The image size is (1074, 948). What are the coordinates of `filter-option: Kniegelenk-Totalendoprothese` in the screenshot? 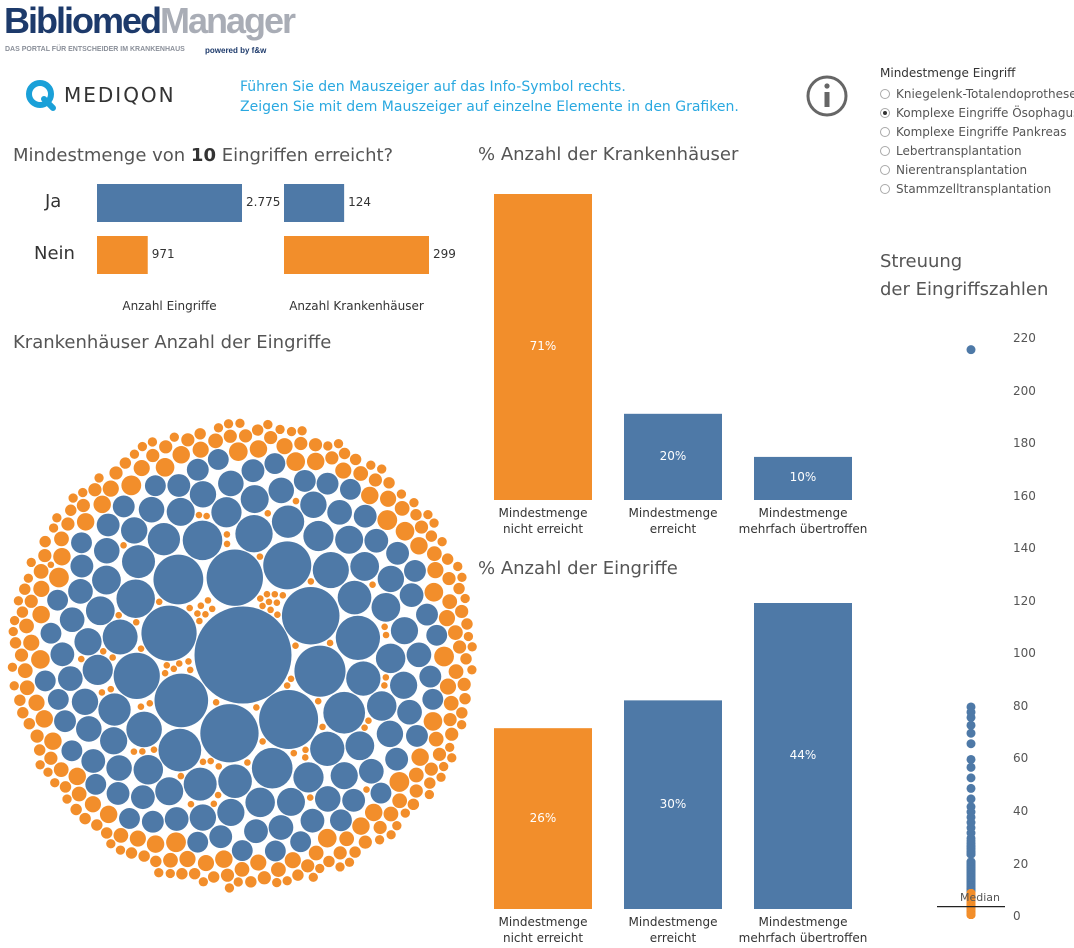 It's located at (977, 93).